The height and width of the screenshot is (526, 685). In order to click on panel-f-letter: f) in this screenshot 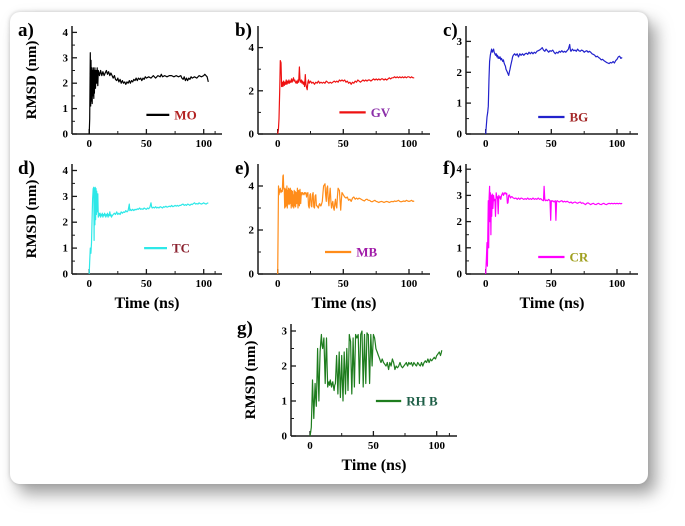, I will do `click(449, 168)`.